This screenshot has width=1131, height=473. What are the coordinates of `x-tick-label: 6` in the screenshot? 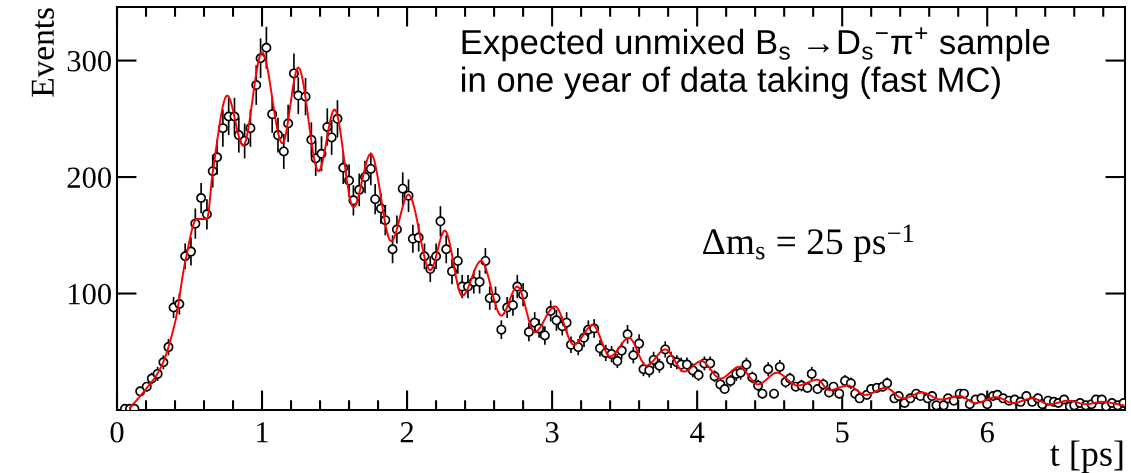 It's located at (987, 432).